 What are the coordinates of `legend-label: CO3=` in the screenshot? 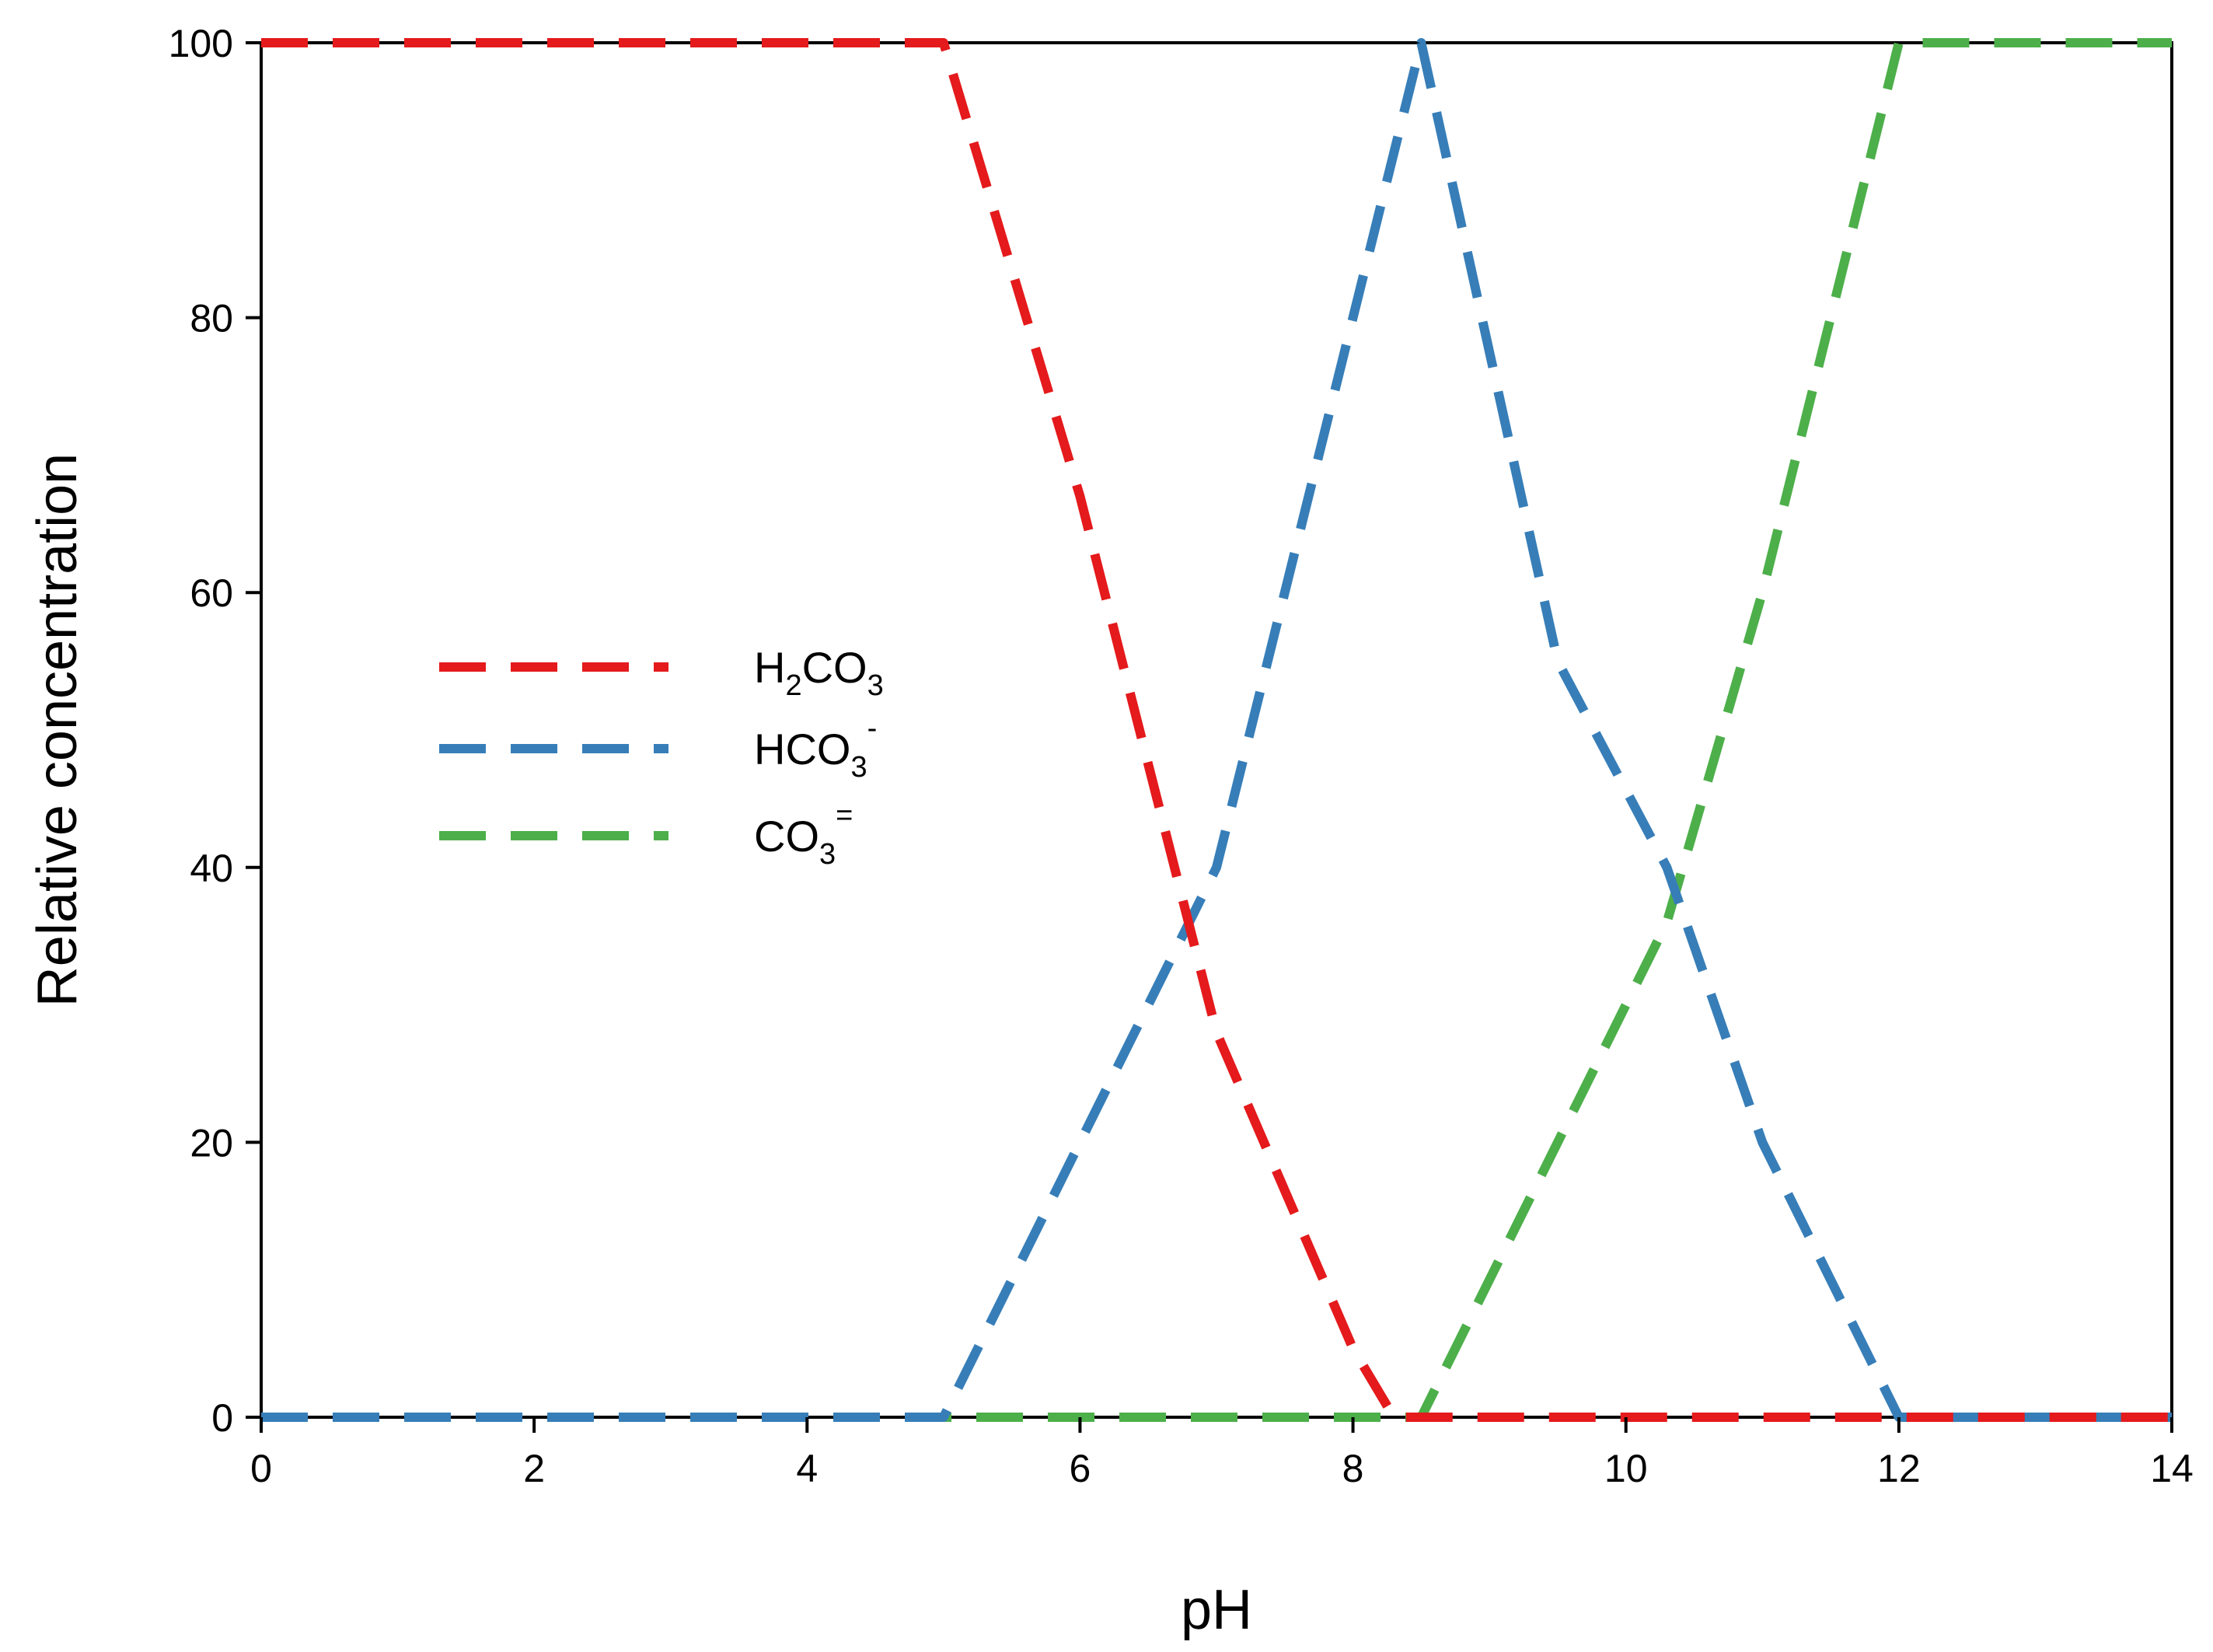 It's located at (804, 835).